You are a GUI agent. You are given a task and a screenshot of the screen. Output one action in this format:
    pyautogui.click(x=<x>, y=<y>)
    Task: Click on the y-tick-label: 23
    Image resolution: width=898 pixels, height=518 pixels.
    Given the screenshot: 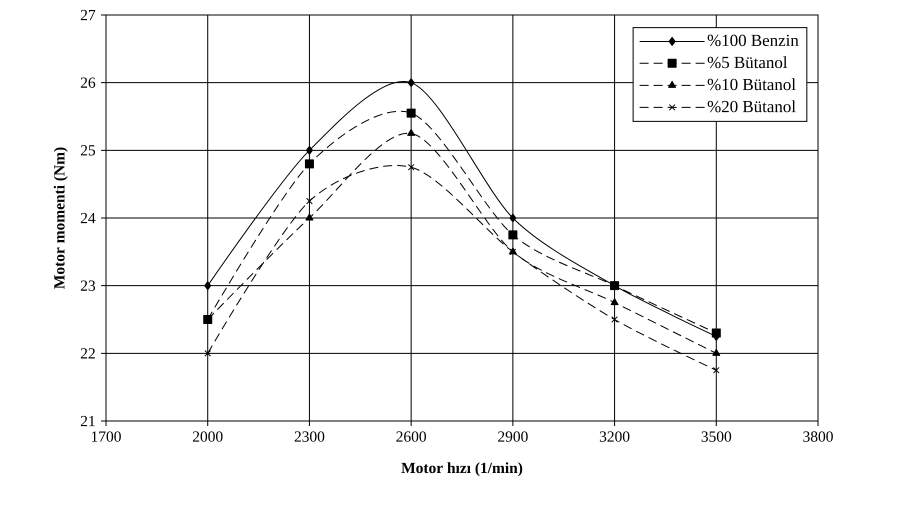 What is the action you would take?
    pyautogui.click(x=88, y=285)
    